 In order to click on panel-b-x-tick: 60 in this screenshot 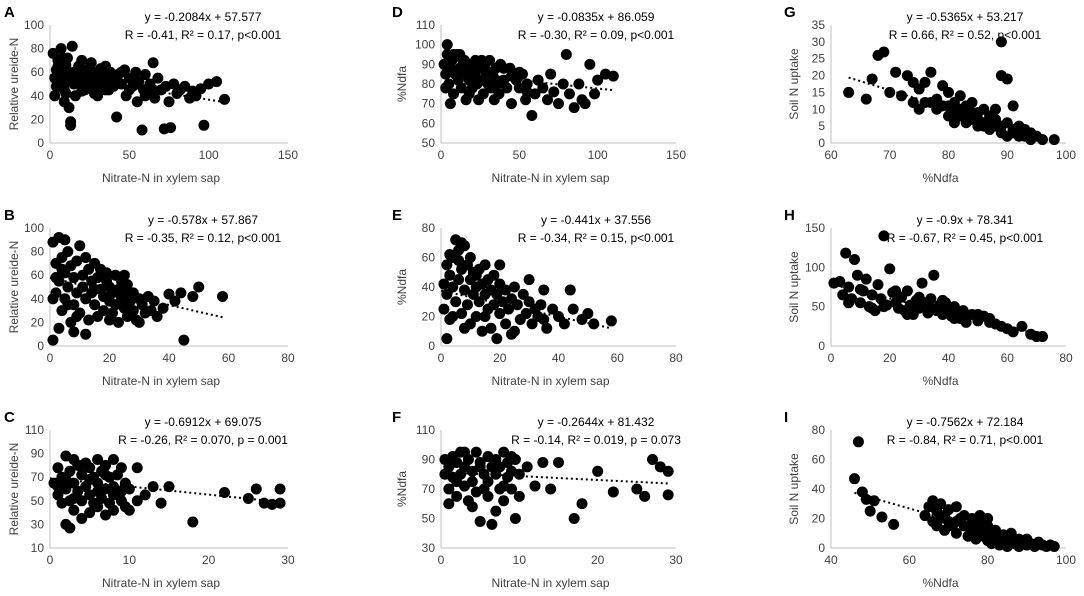, I will do `click(229, 358)`.